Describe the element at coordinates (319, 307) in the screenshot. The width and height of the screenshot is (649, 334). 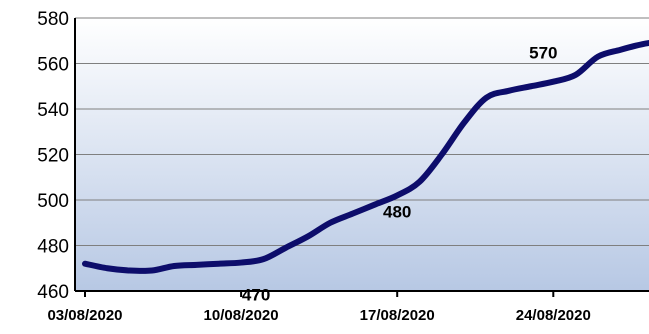
I see `x-axis-ticks: 03/08/2020 10/08/2020 17/08/2020 24/08/2020` at that location.